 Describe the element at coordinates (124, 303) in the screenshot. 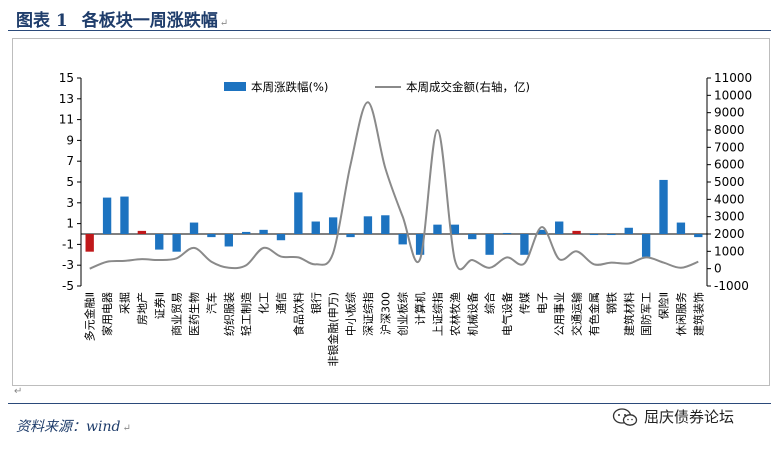

I see `category-label: 采掘` at that location.